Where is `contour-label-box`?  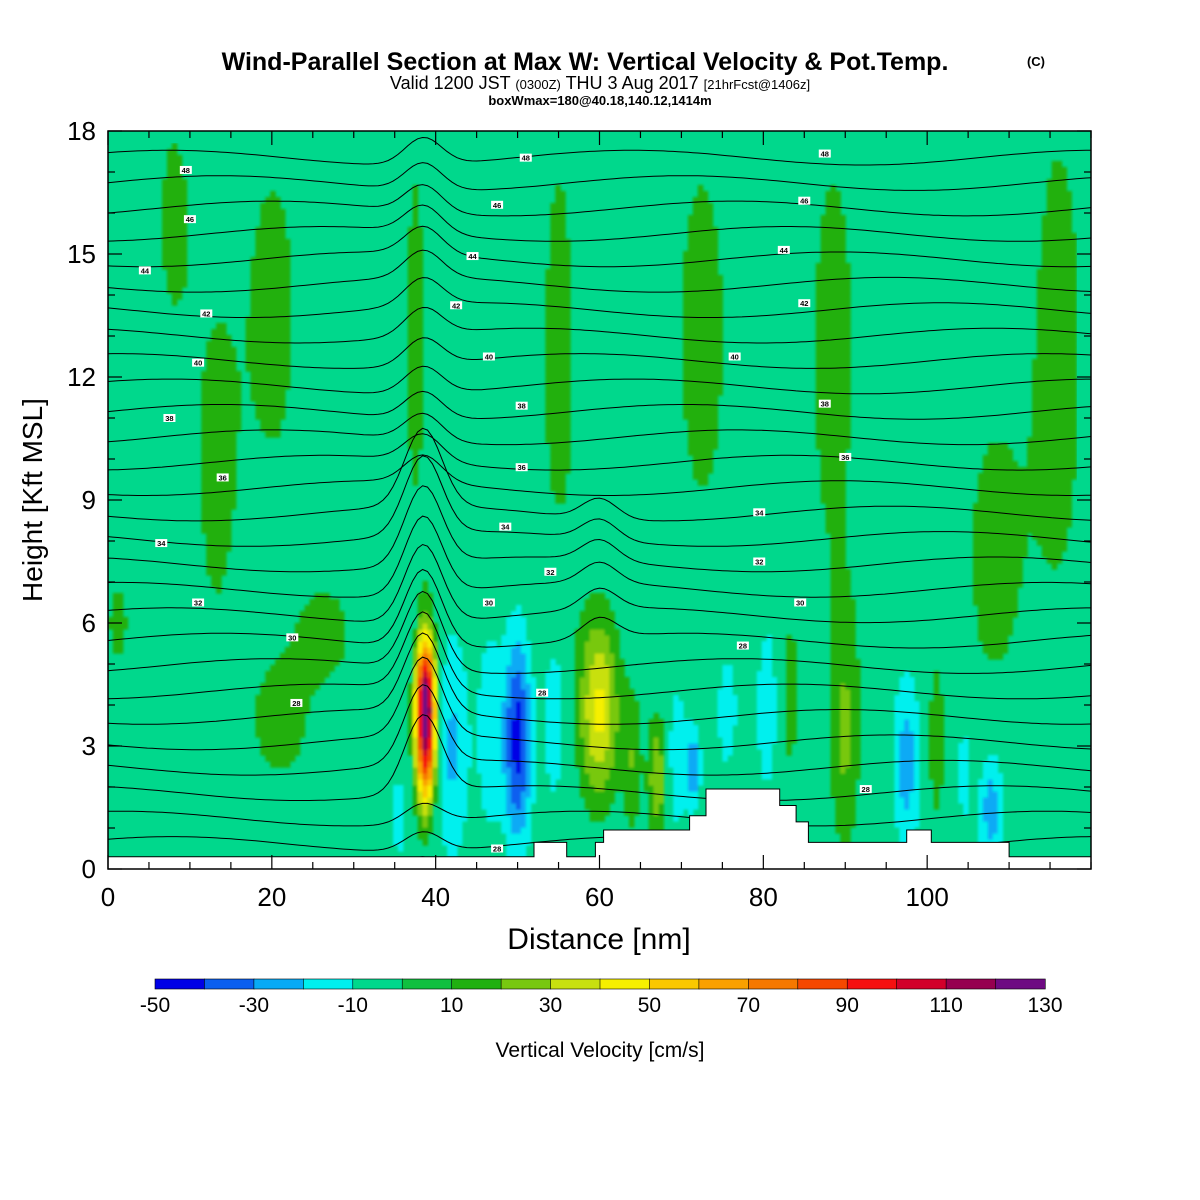 contour-label-box is located at coordinates (206, 313).